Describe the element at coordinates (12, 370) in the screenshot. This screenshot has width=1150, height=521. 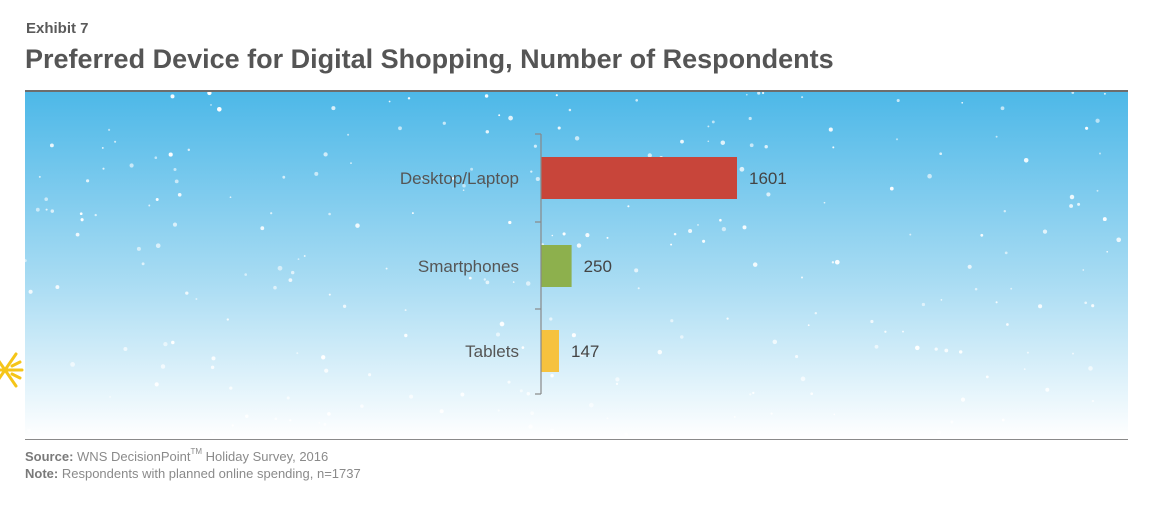
I see `snowflake-icon` at that location.